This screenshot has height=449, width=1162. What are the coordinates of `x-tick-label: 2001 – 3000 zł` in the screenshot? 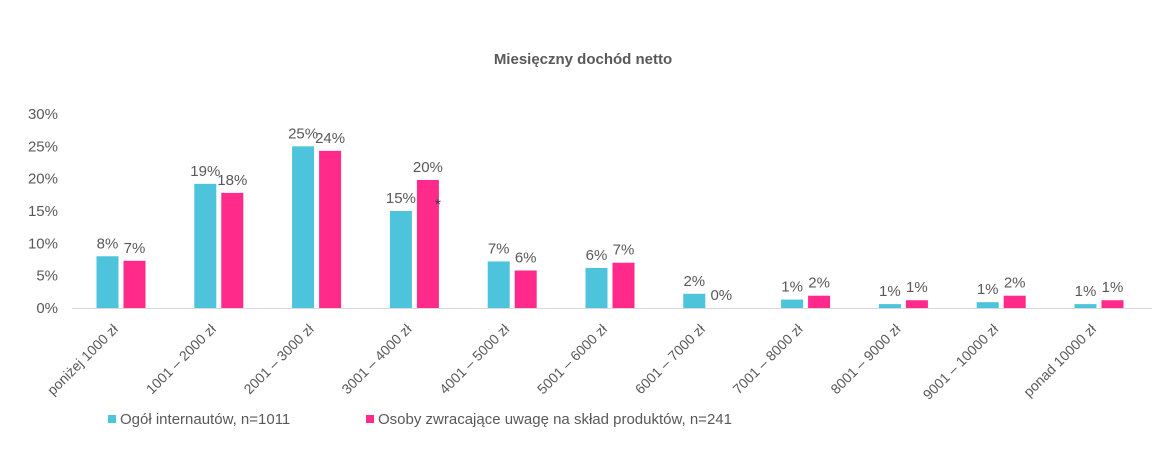 It's located at (278, 358).